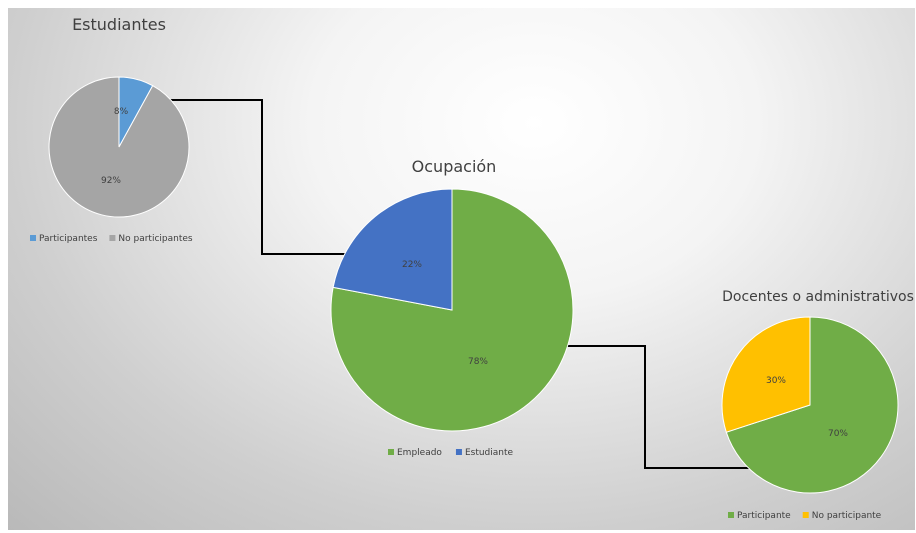  Describe the element at coordinates (256, 175) in the screenshot. I see `connector-arrow-estudiantes` at that location.